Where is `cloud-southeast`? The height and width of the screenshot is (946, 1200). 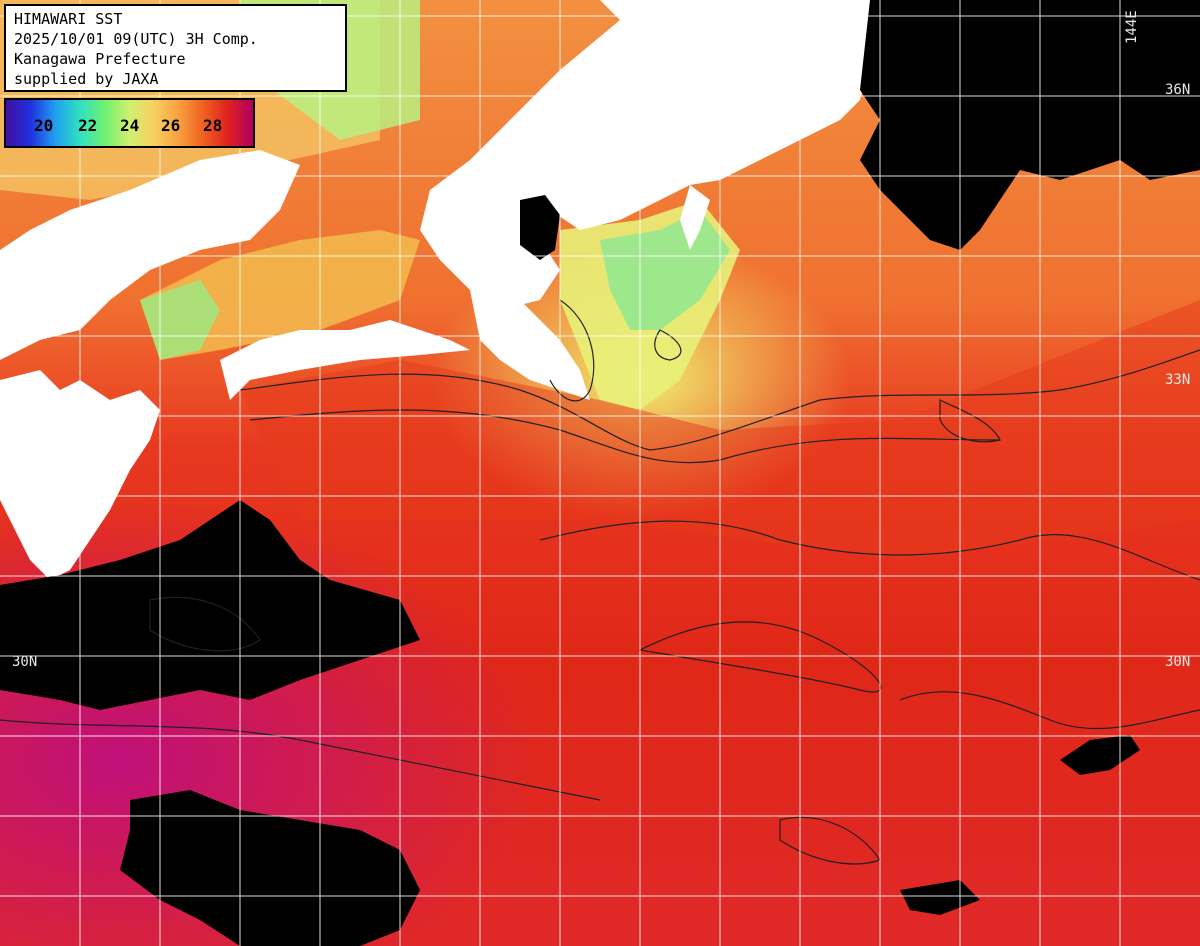
cloud-southeast is located at coordinates (1100, 755).